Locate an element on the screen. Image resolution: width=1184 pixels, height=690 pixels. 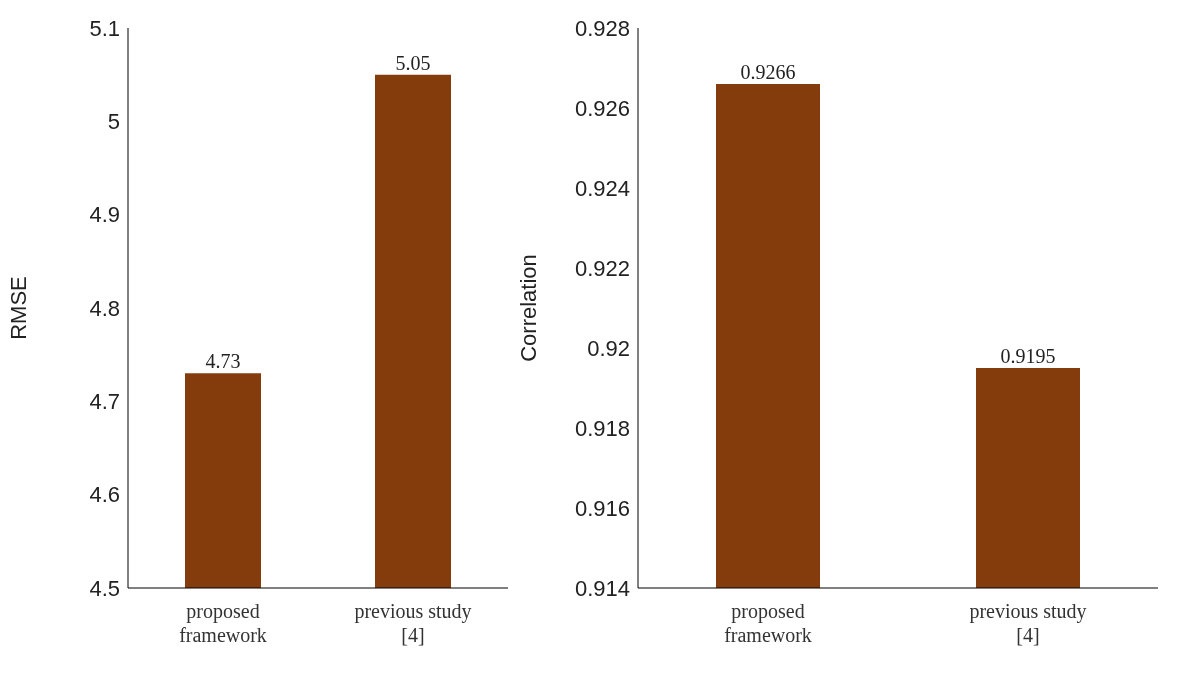
y-tick-label: 4.9 is located at coordinates (104, 215).